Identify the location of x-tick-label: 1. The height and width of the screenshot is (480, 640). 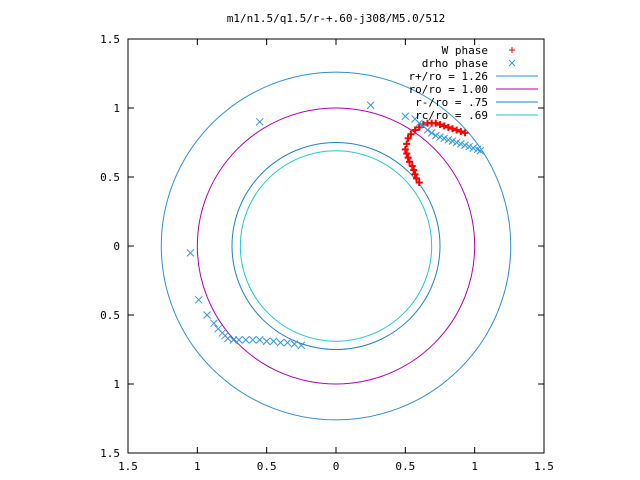
(474, 466).